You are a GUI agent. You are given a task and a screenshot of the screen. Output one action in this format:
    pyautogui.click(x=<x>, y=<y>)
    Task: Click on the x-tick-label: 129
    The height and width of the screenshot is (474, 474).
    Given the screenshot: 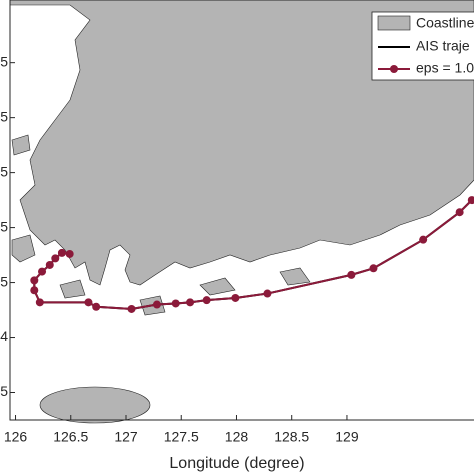 What is the action you would take?
    pyautogui.click(x=347, y=437)
    